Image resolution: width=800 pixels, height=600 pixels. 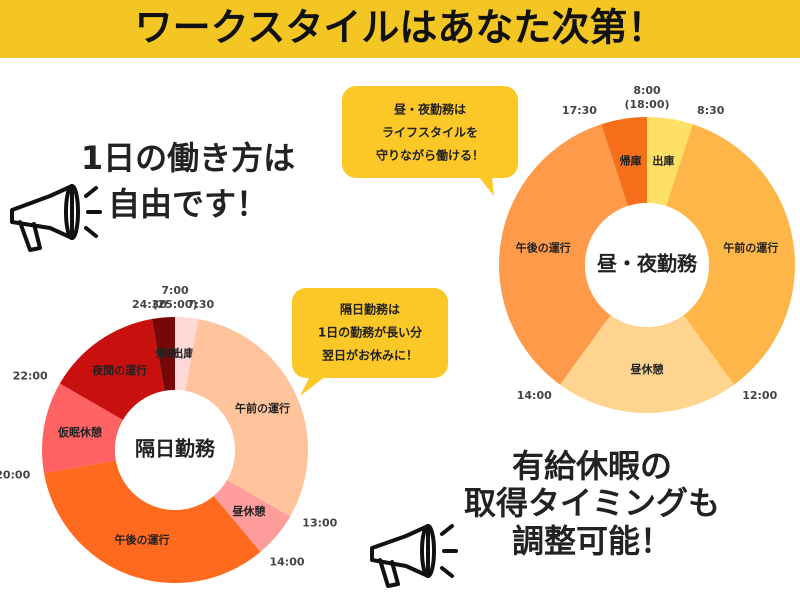 I want to click on bubble-line: 翌日がお休みに！, so click(x=370, y=355).